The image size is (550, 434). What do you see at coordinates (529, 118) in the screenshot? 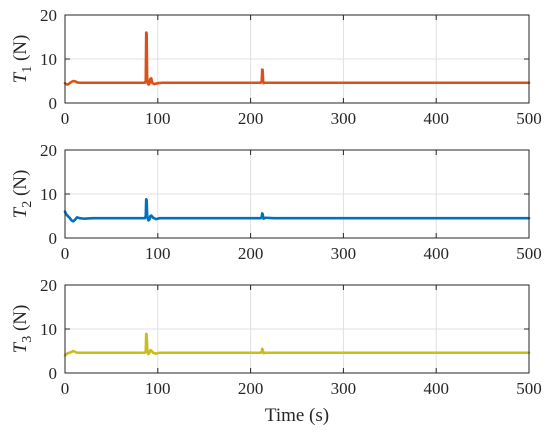
I see `panel-1-x-tick-label: 500` at bounding box center [529, 118].